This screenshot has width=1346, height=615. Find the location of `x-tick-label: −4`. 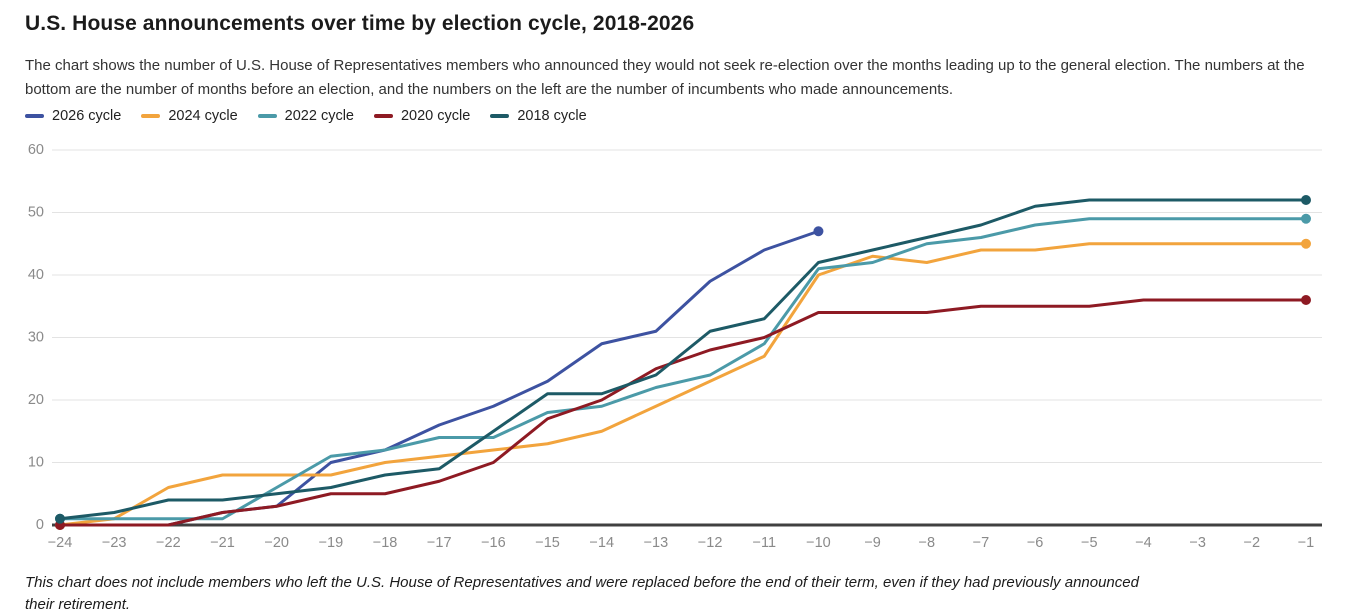

x-tick-label: −4 is located at coordinates (1143, 543).